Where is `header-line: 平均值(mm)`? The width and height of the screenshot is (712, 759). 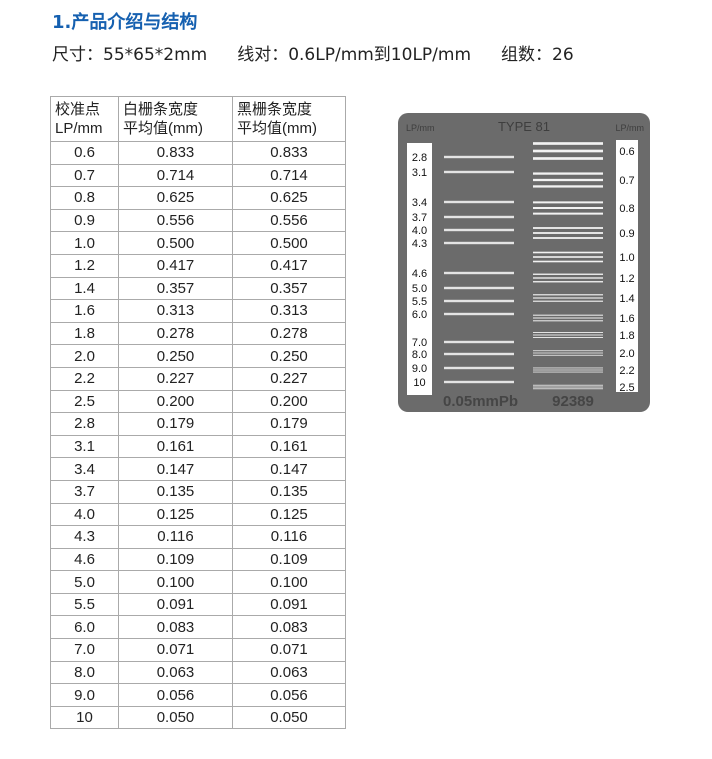 header-line: 平均值(mm) is located at coordinates (277, 128).